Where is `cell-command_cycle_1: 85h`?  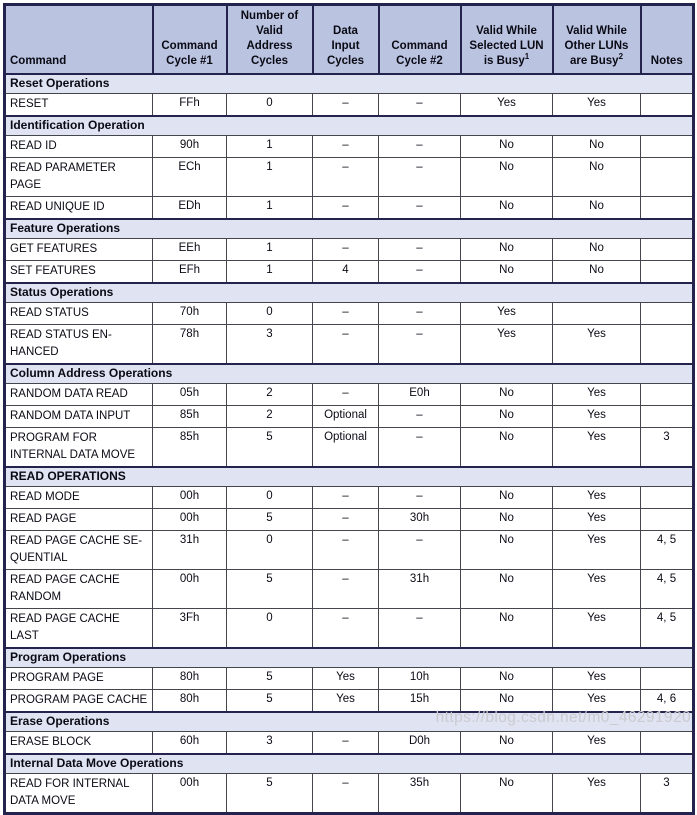 cell-command_cycle_1: 85h is located at coordinates (189, 416).